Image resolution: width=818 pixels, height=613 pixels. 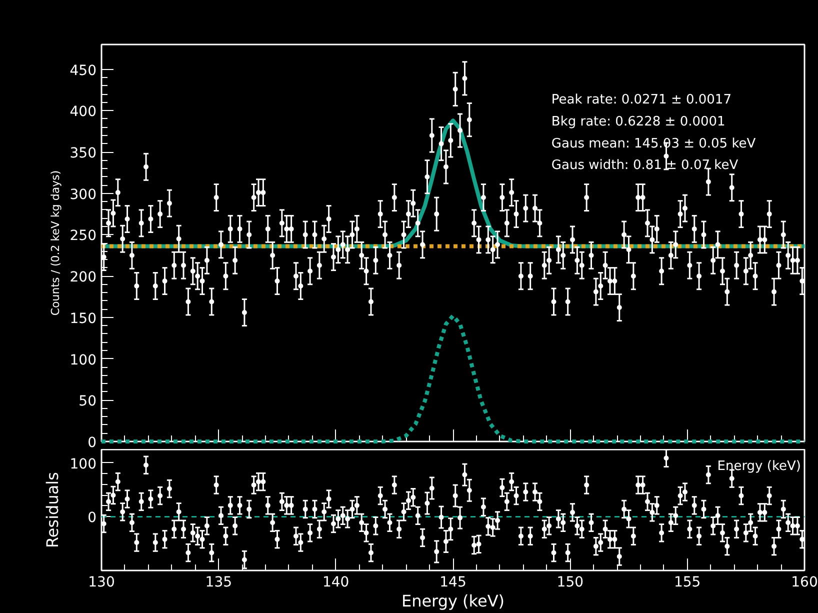 What do you see at coordinates (336, 582) in the screenshot?
I see `x-tick-label: 140` at bounding box center [336, 582].